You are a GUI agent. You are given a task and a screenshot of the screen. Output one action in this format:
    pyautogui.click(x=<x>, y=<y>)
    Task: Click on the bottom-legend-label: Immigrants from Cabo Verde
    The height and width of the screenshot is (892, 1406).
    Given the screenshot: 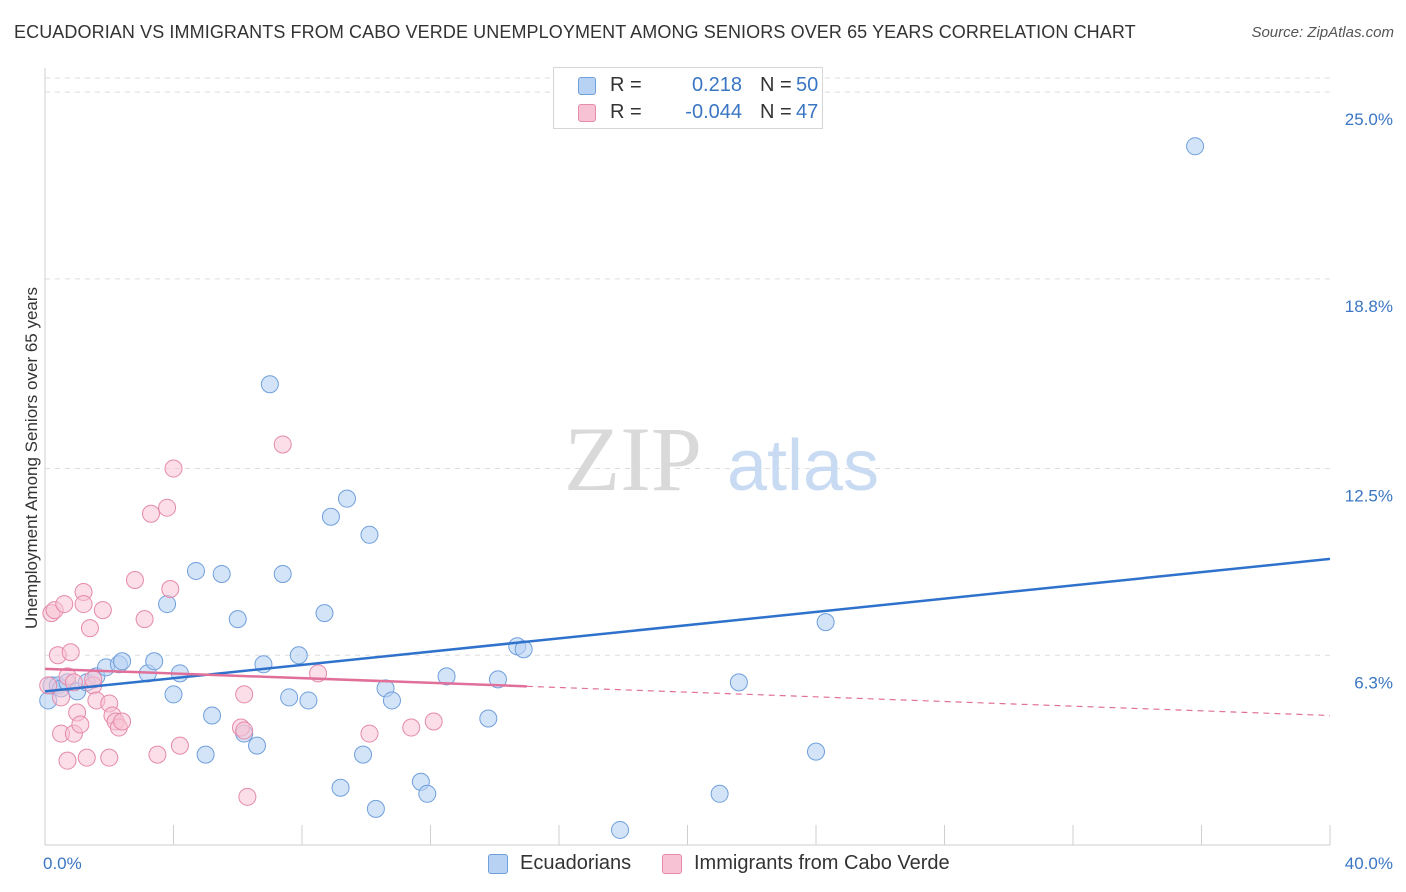 What is the action you would take?
    pyautogui.click(x=822, y=863)
    